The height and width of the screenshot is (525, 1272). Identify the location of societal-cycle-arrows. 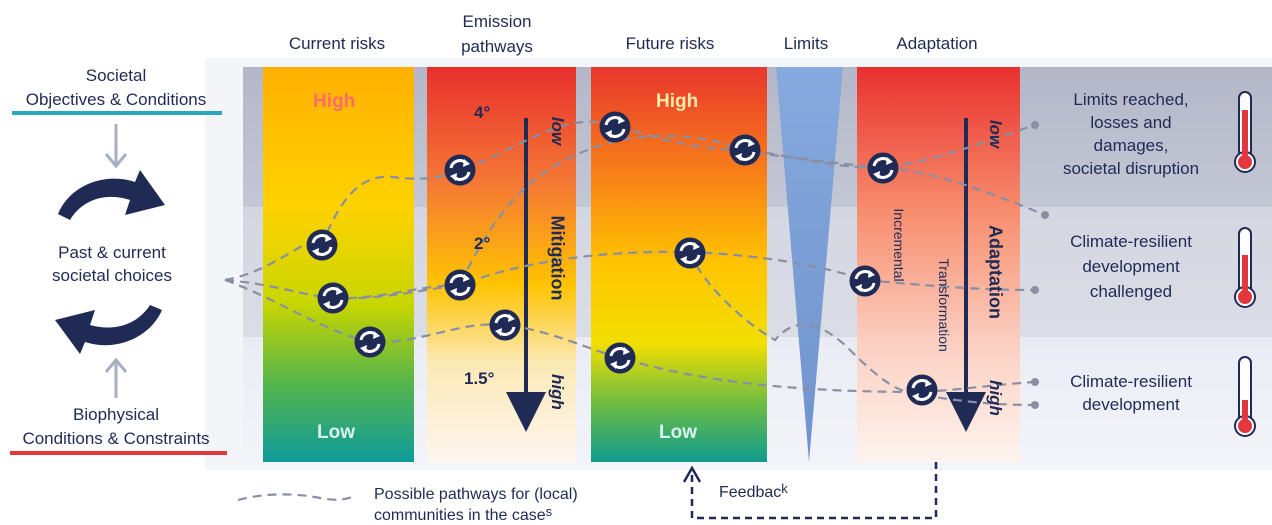
(110, 262).